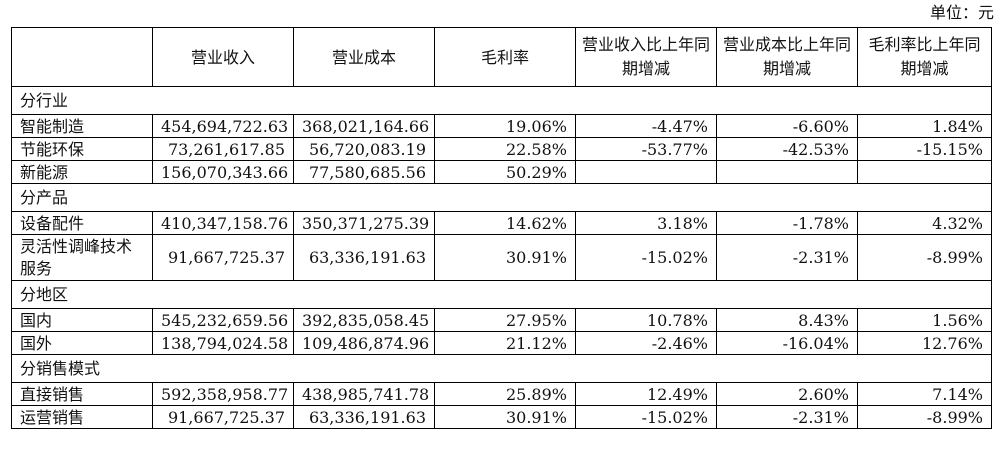 This screenshot has height=475, width=1008. What do you see at coordinates (787, 126) in the screenshot?
I see `table-cell: -6.60%` at bounding box center [787, 126].